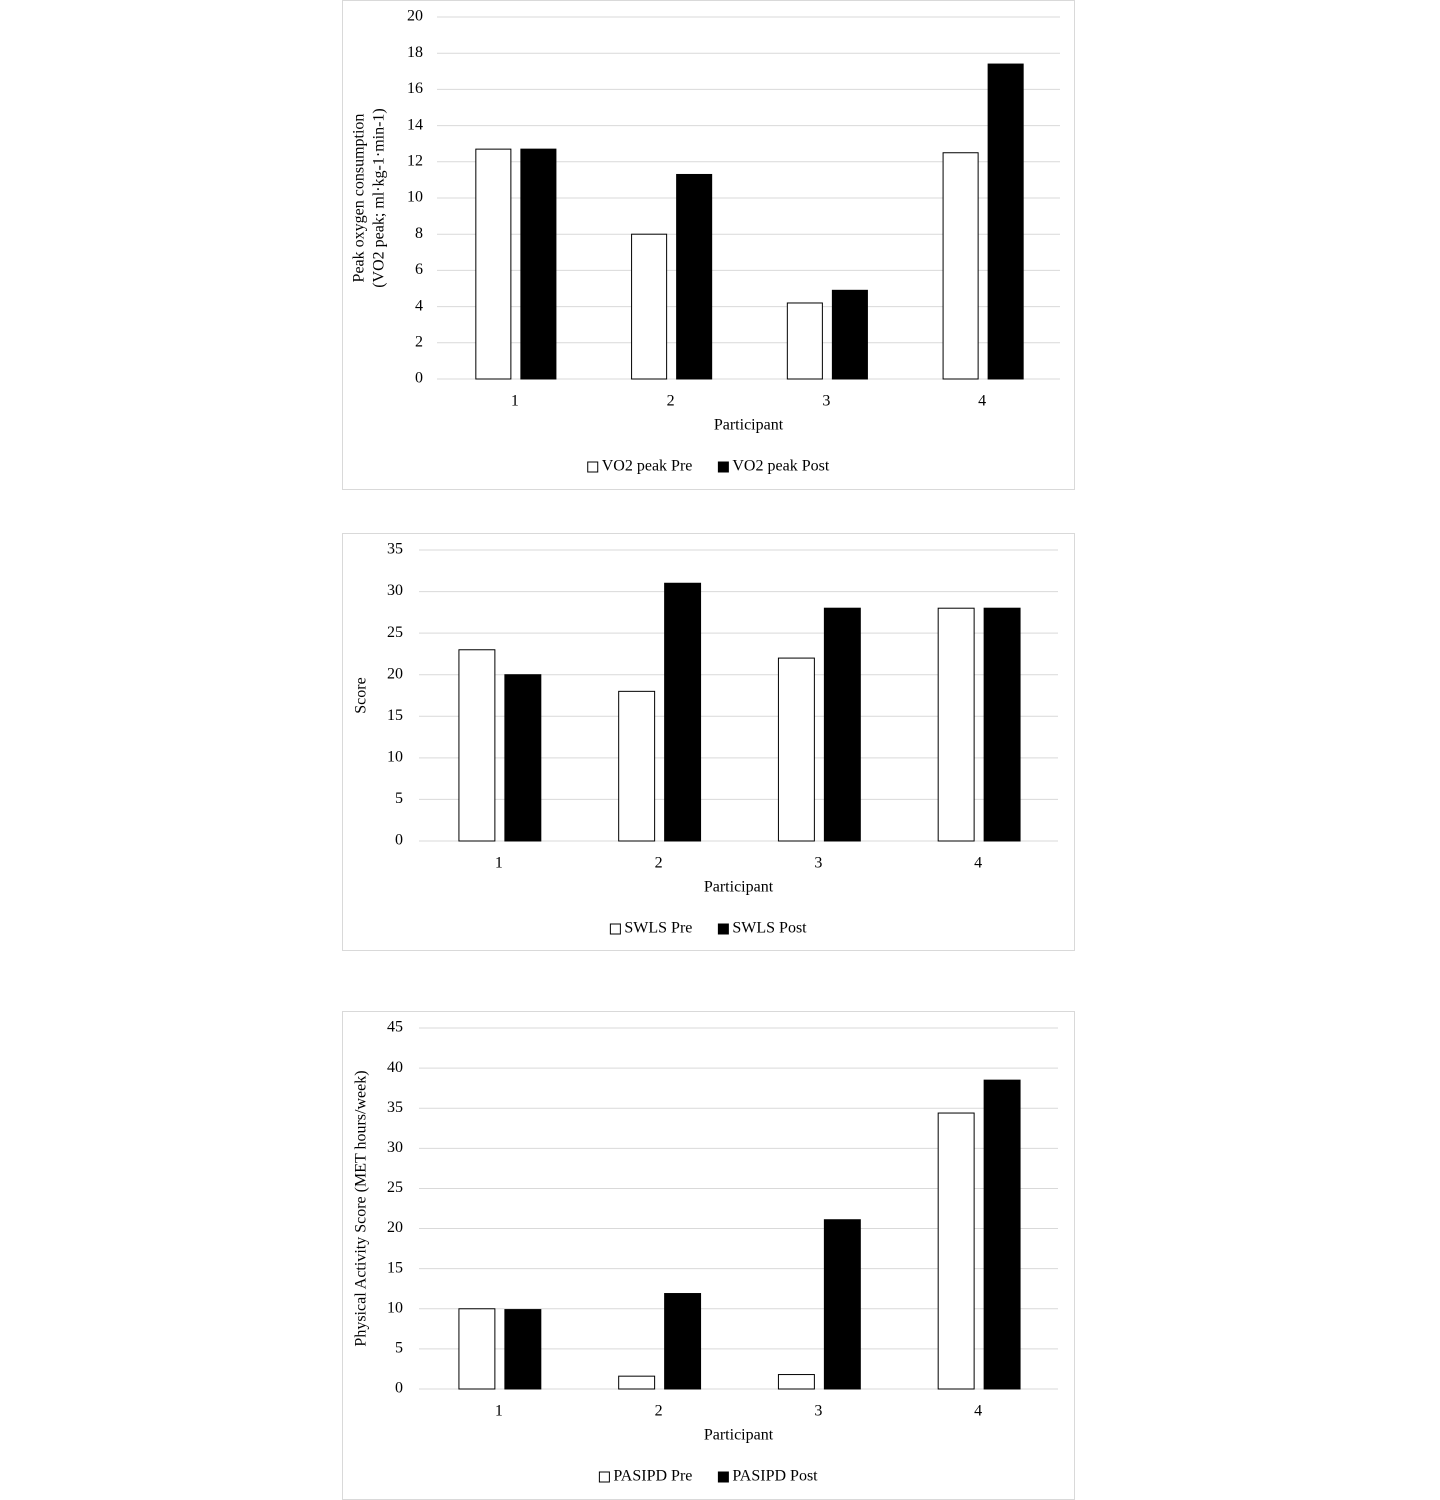 Image resolution: width=1440 pixels, height=1500 pixels. Describe the element at coordinates (419, 305) in the screenshot. I see `y-tick-label: 4` at that location.